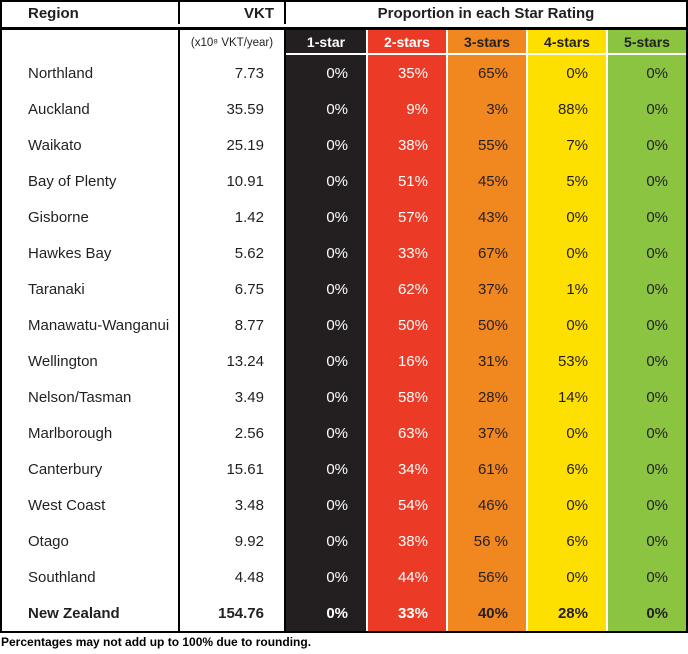 Image resolution: width=688 pixels, height=654 pixels. I want to click on rating-cell-3-stars: 40%, so click(486, 613).